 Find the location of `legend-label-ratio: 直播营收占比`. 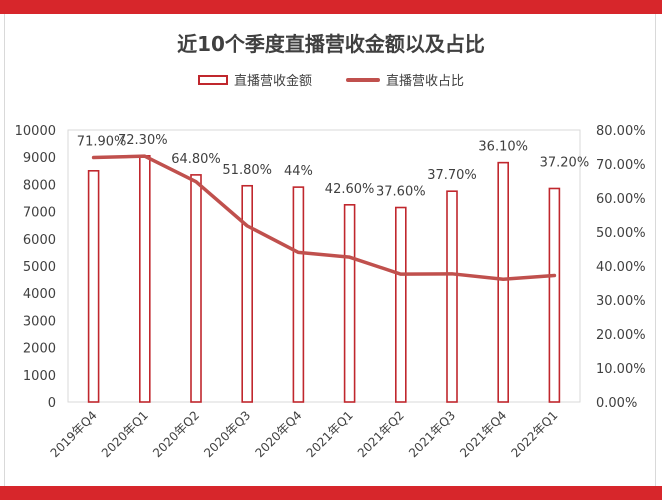

legend-label-ratio: 直播营收占比 is located at coordinates (425, 81).